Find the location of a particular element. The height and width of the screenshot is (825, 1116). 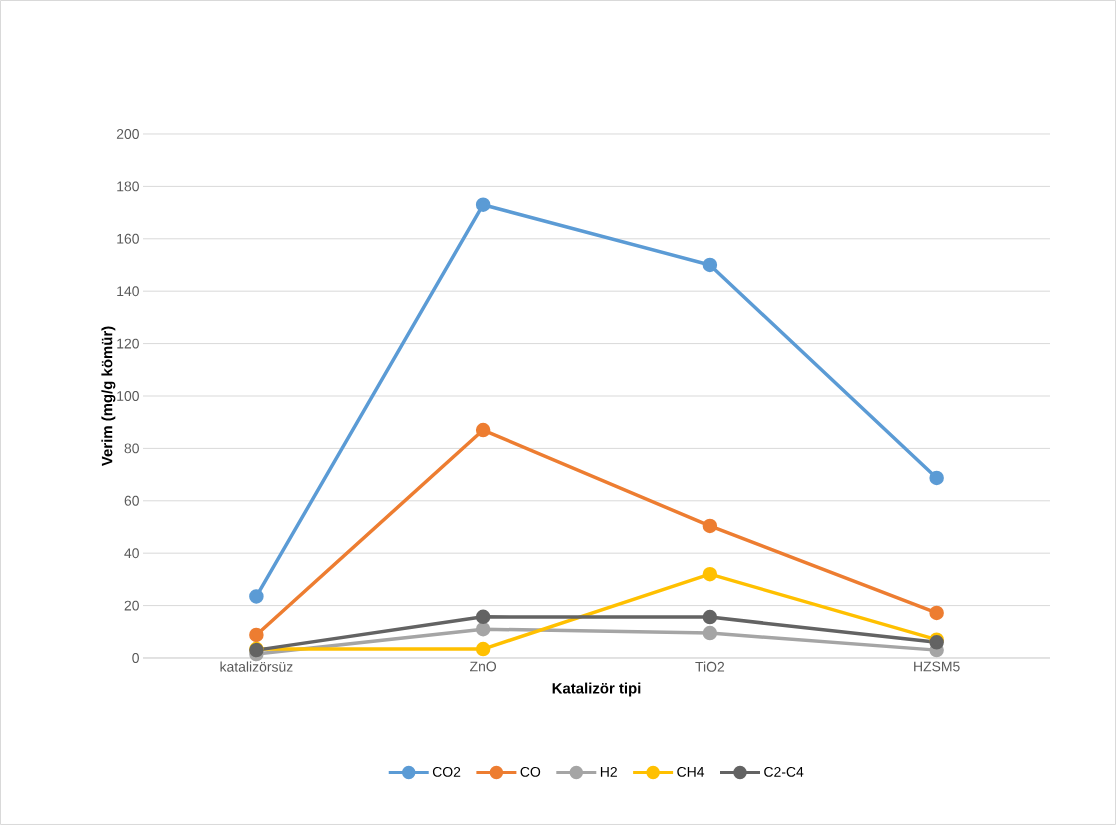

legend-label: CO2 is located at coordinates (446, 771).